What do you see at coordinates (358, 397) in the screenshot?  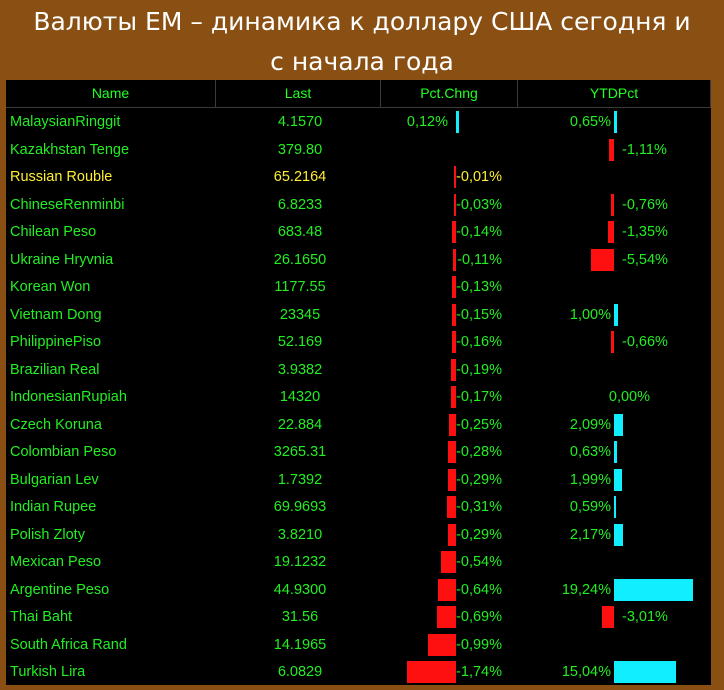 I see `table-row: IndonesianRupiah 14320 -0,17% 0,00%` at bounding box center [358, 397].